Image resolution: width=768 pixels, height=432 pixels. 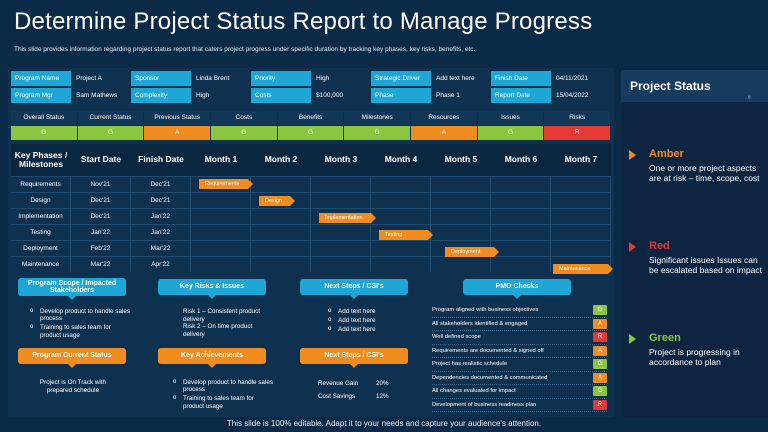 What do you see at coordinates (226, 184) in the screenshot?
I see `gantt-bar: Requirements` at bounding box center [226, 184].